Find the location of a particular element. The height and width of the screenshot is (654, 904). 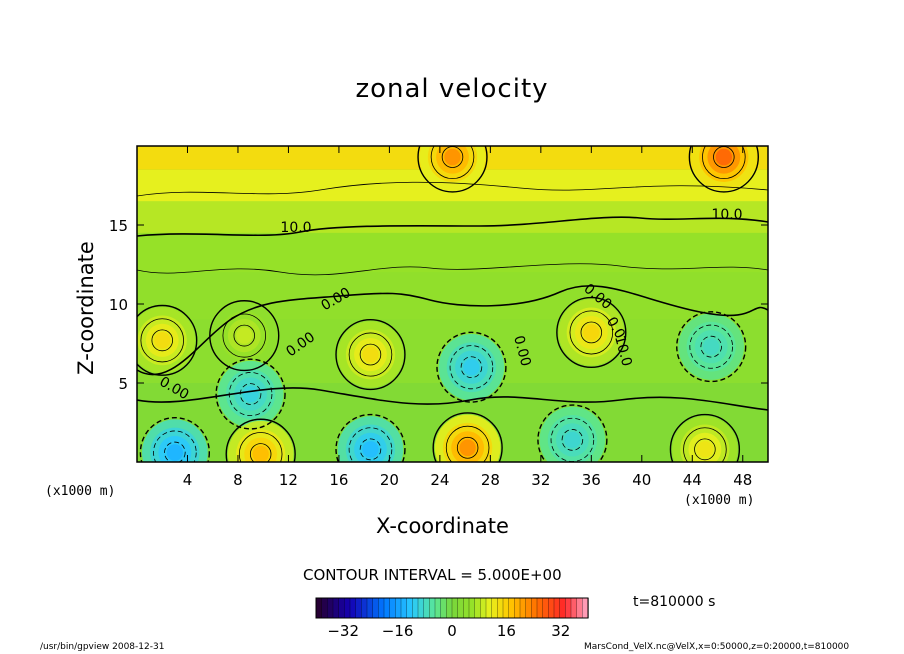

x-tick-label-1: 8 is located at coordinates (238, 480).